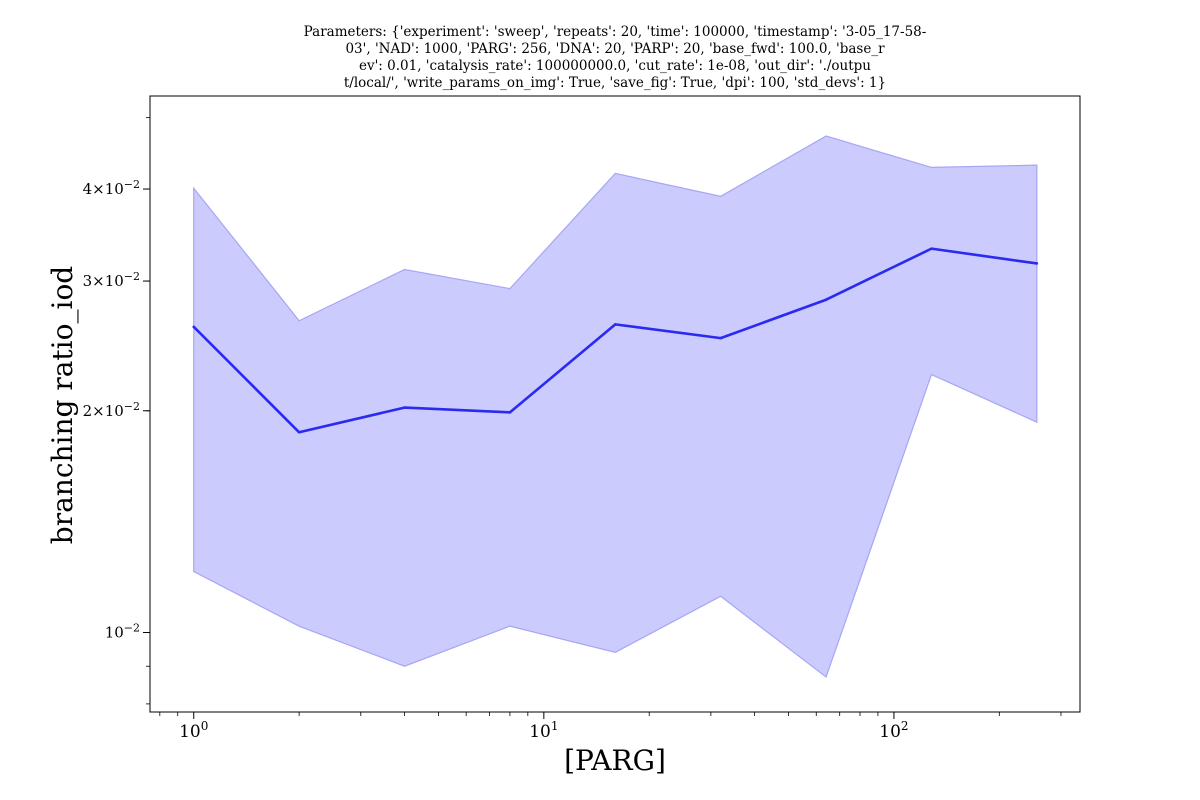  What do you see at coordinates (543, 730) in the screenshot?
I see `x-tick-label: 10¹` at bounding box center [543, 730].